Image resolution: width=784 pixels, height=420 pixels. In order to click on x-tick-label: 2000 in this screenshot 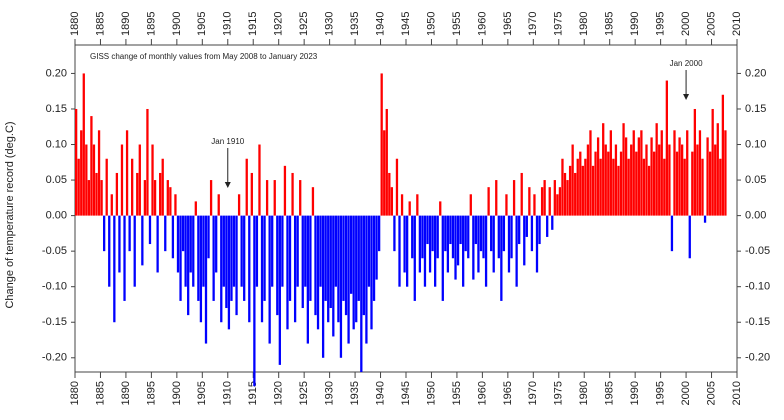, I will do `click(686, 24)`.